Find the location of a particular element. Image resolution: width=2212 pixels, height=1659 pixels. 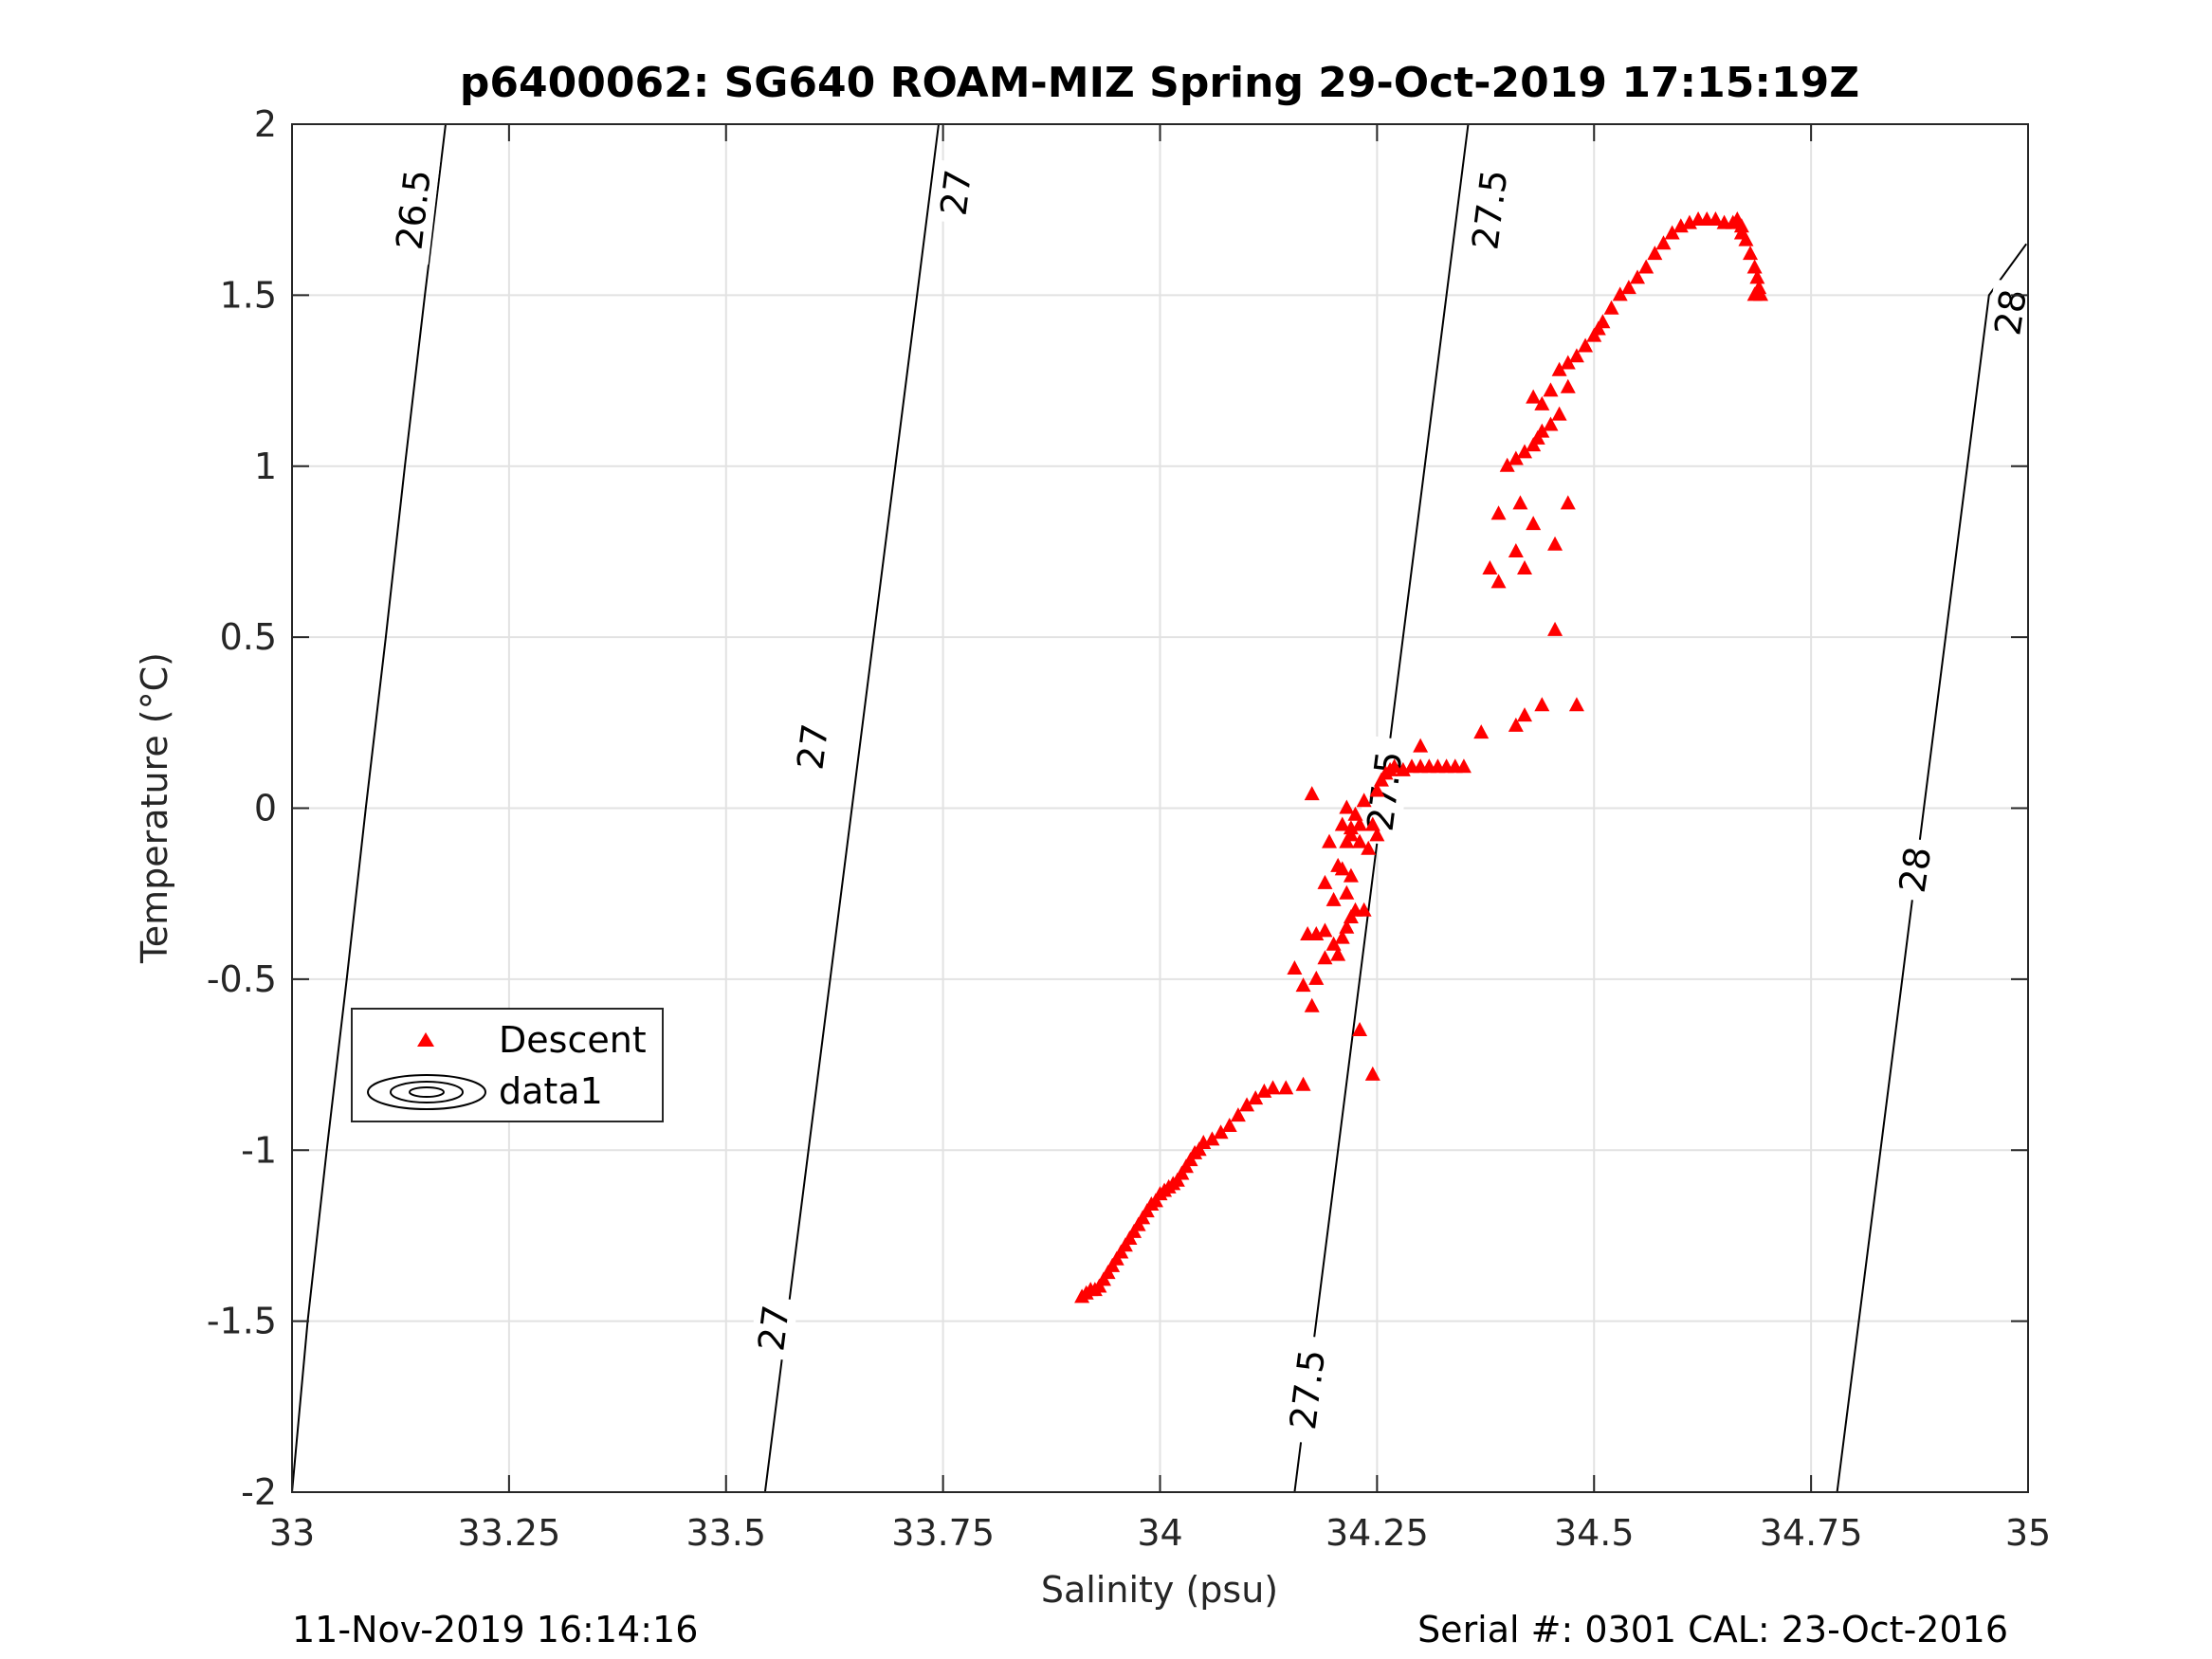

x-tick-label: 34 is located at coordinates (1159, 1533).